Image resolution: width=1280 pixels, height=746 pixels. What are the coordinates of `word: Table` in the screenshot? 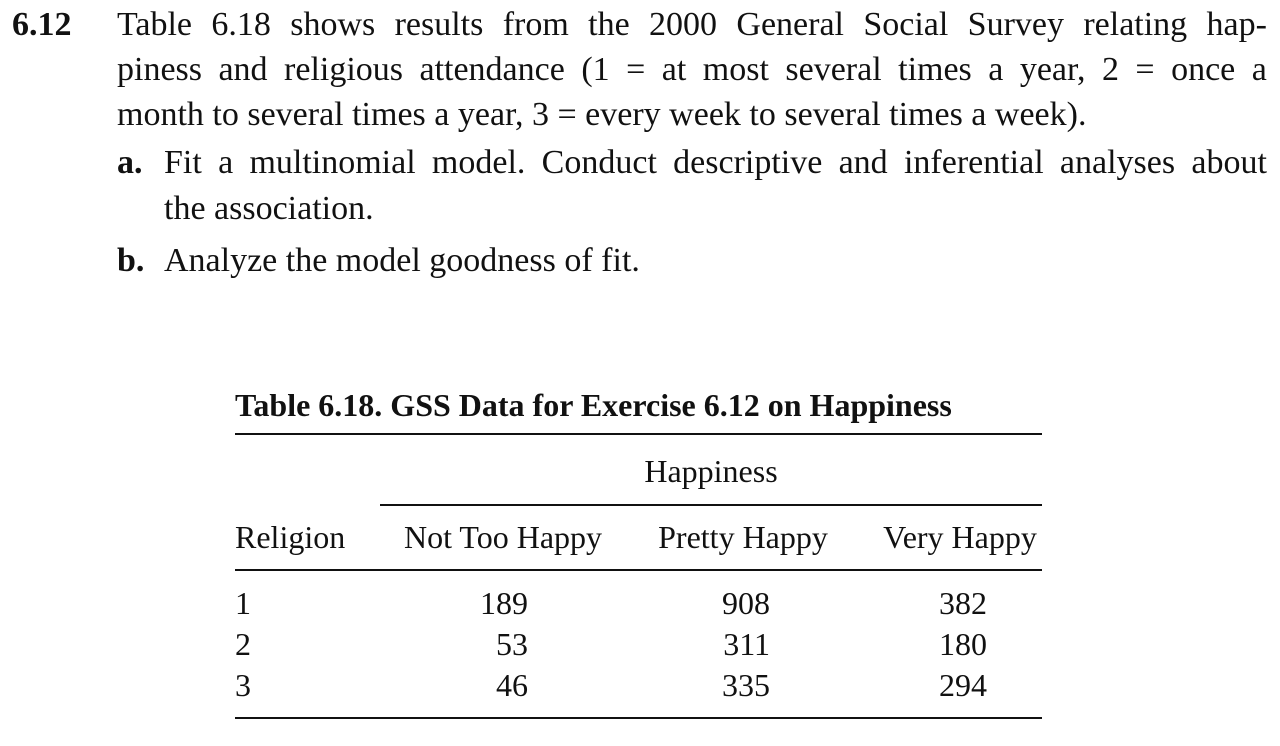 It's located at (155, 24).